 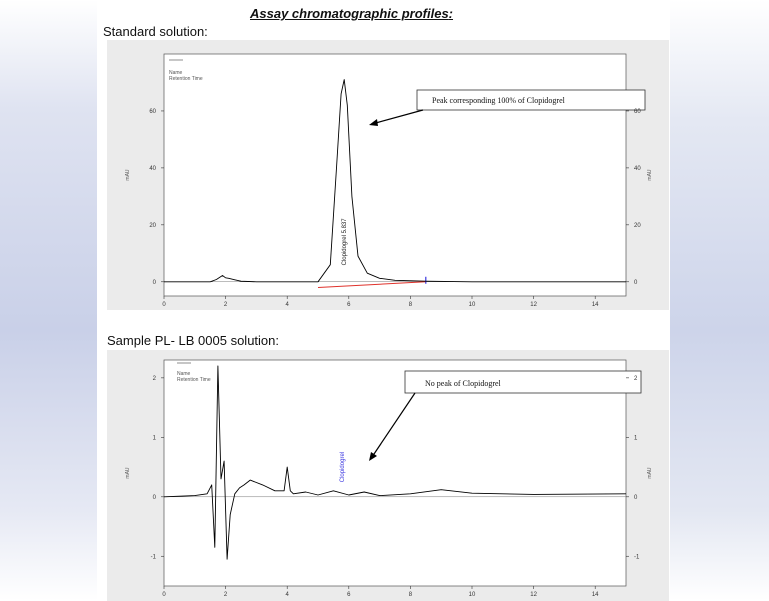 I want to click on y-tick-label-right: 60, so click(x=637, y=112).